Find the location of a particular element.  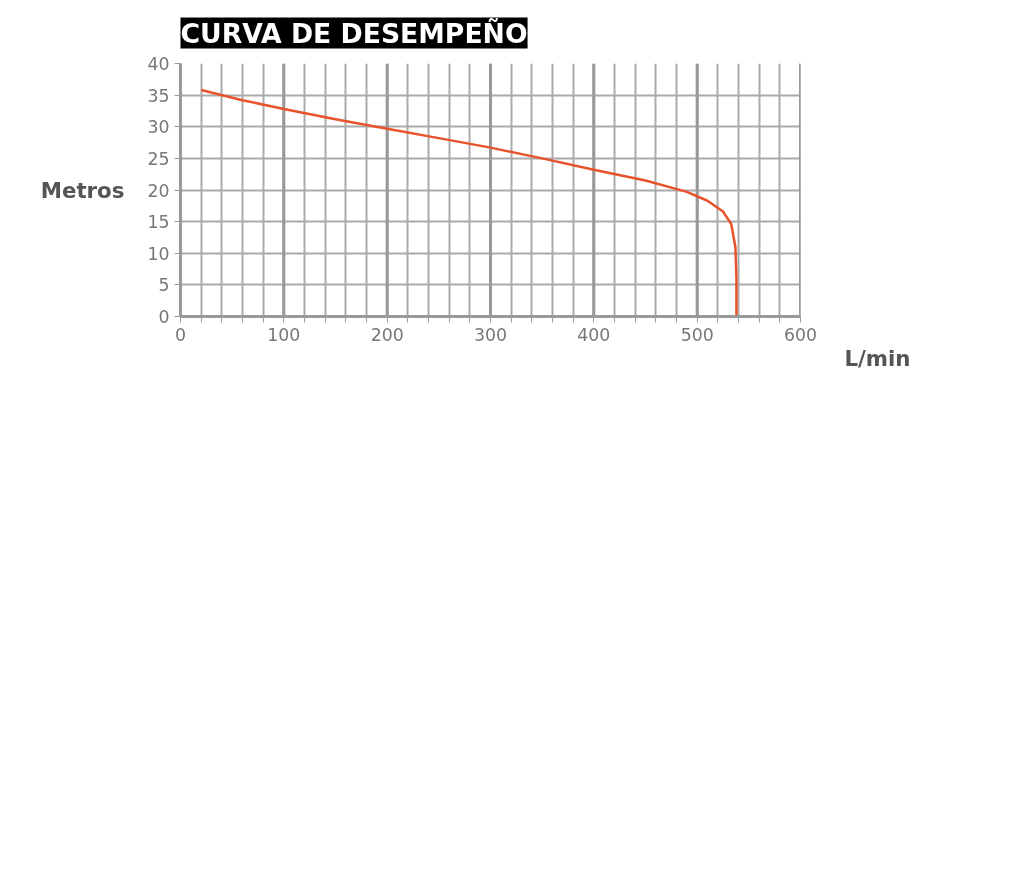

y-tick-label: 30 is located at coordinates (158, 127).